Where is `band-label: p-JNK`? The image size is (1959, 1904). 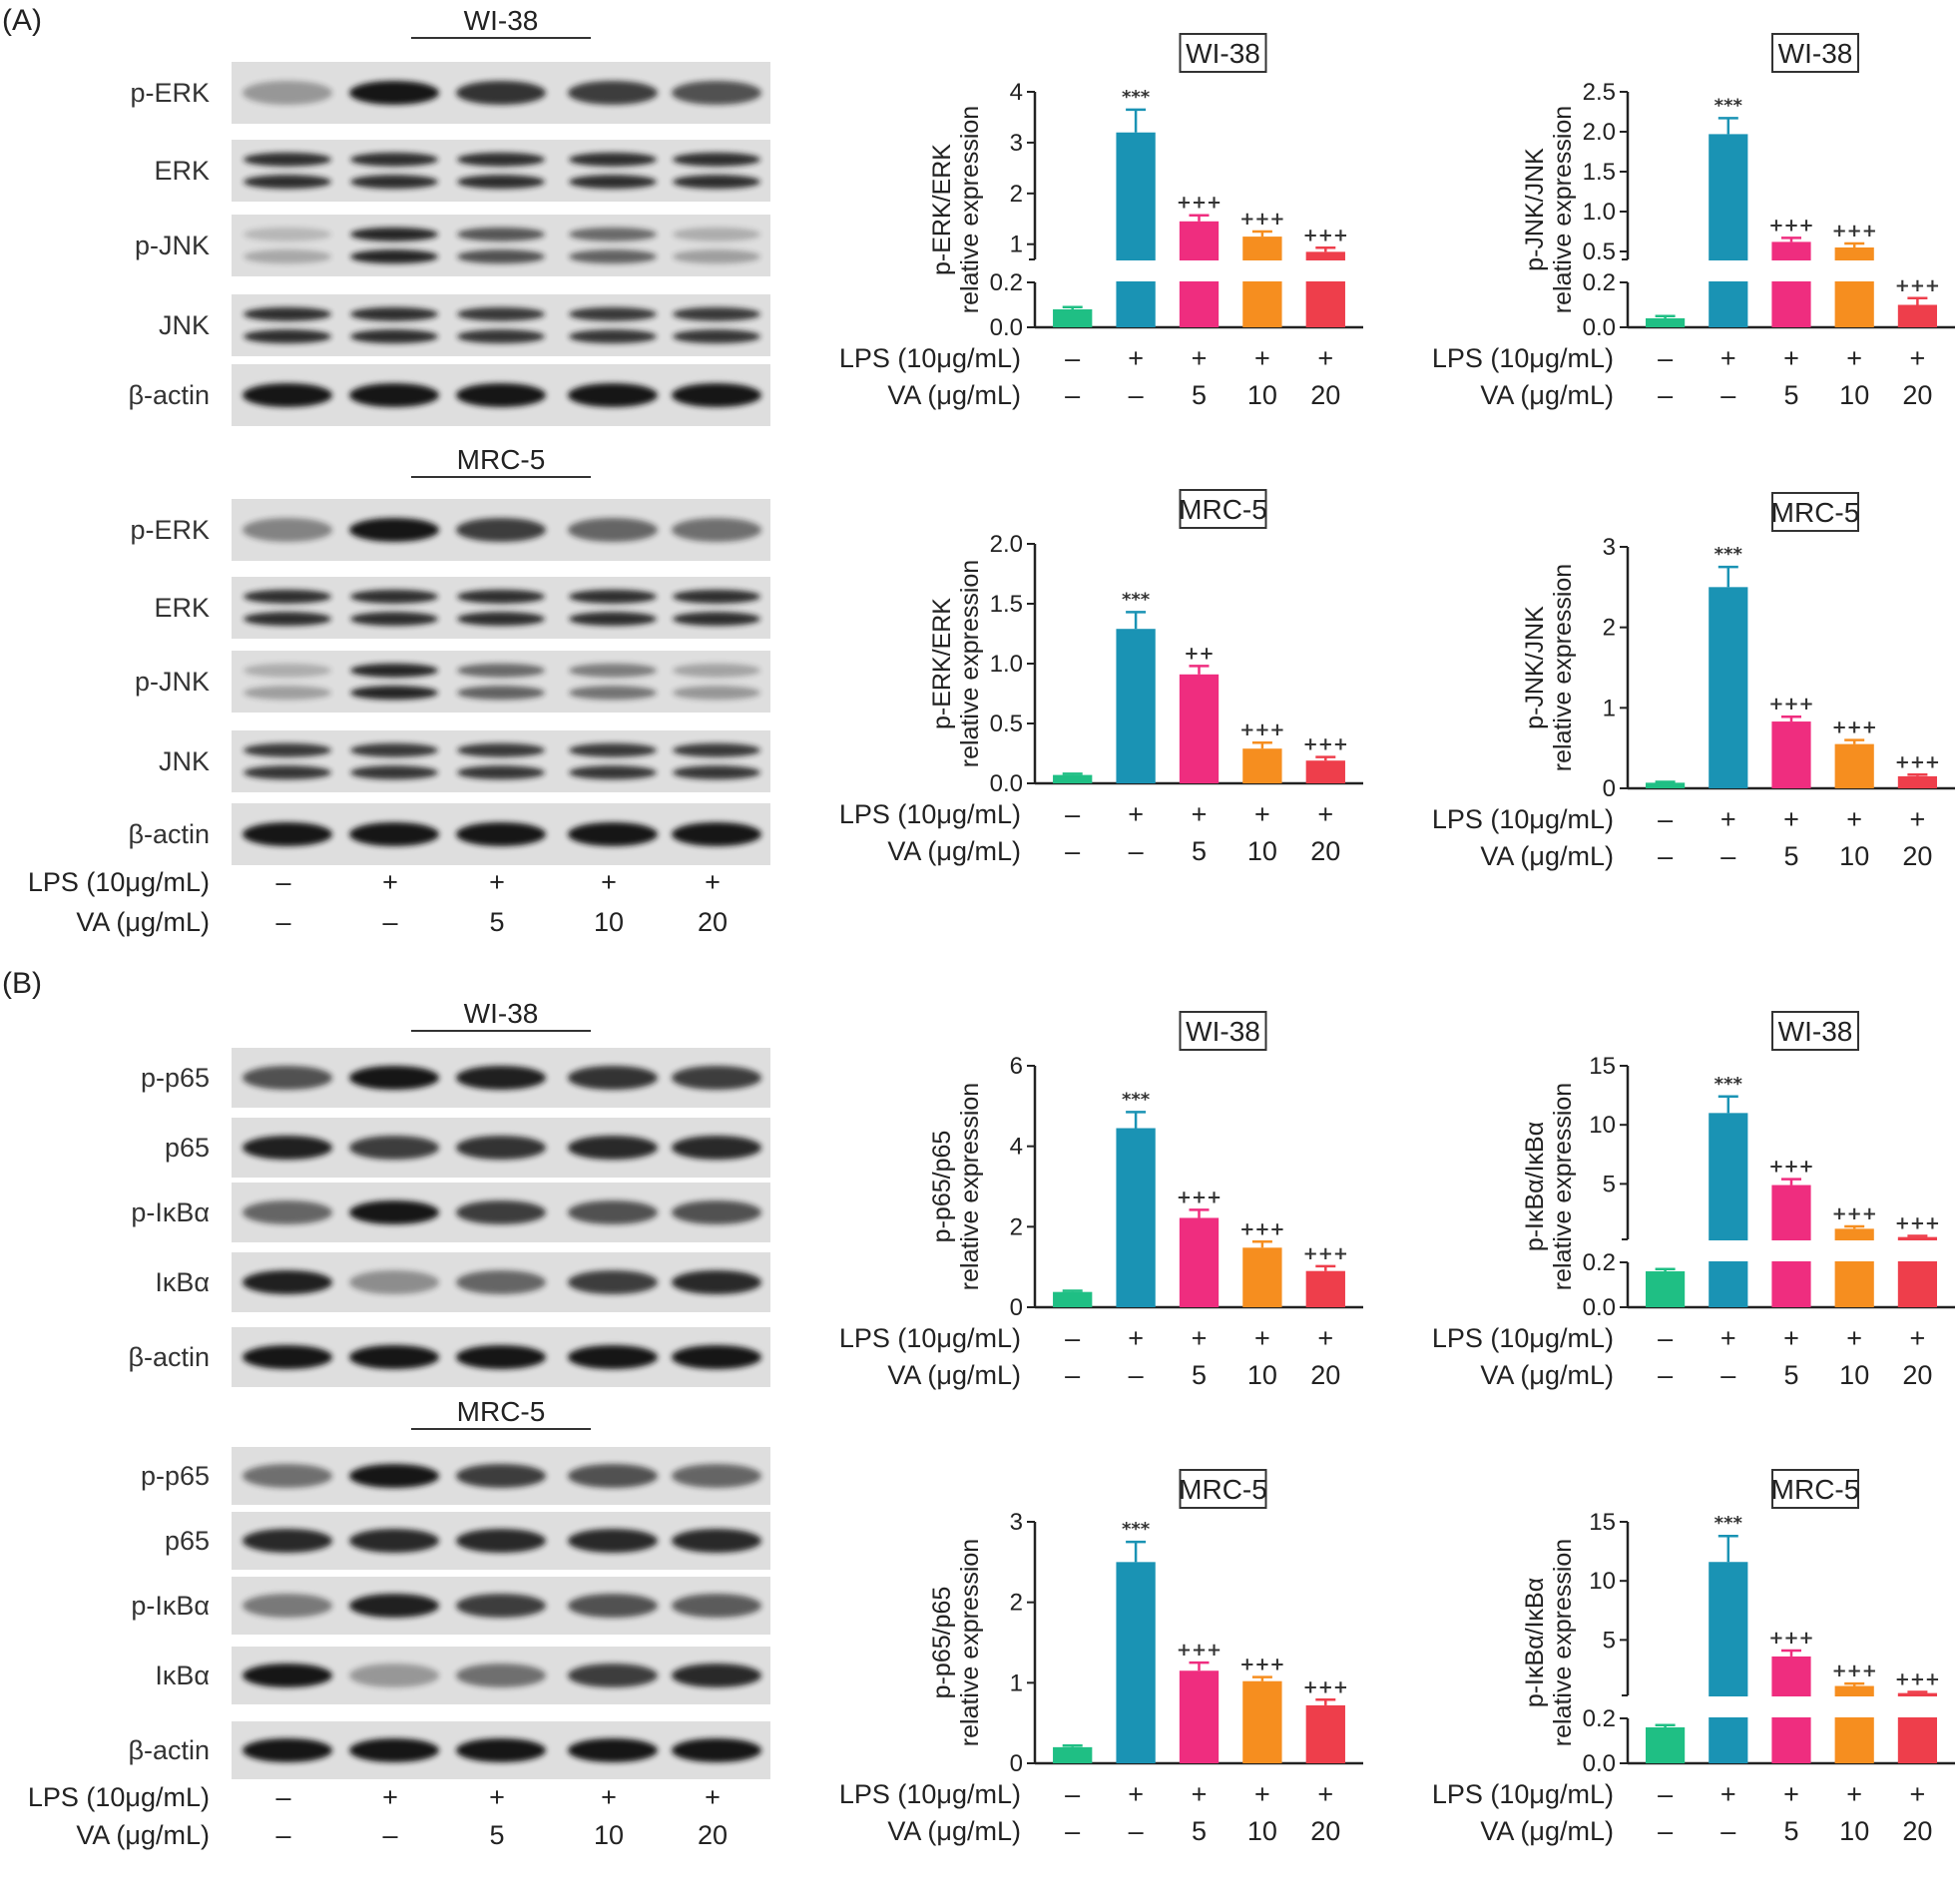 band-label: p-JNK is located at coordinates (172, 682).